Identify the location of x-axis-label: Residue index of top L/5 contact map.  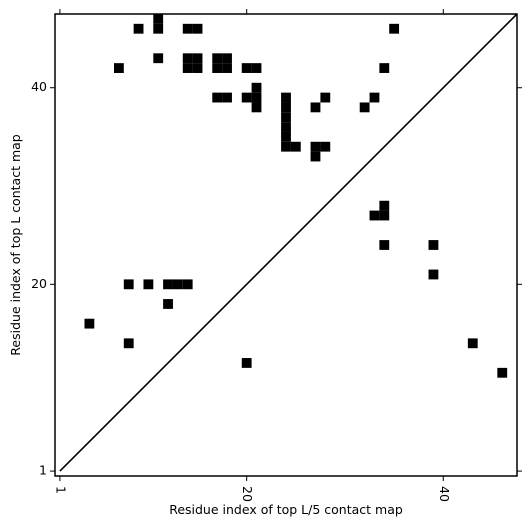
(286, 509).